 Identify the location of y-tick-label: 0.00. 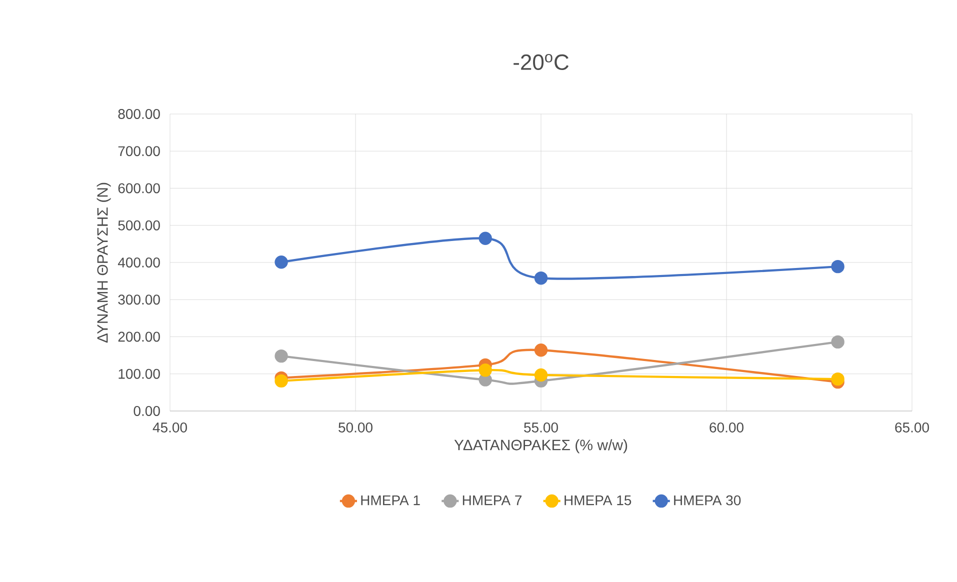
(147, 411).